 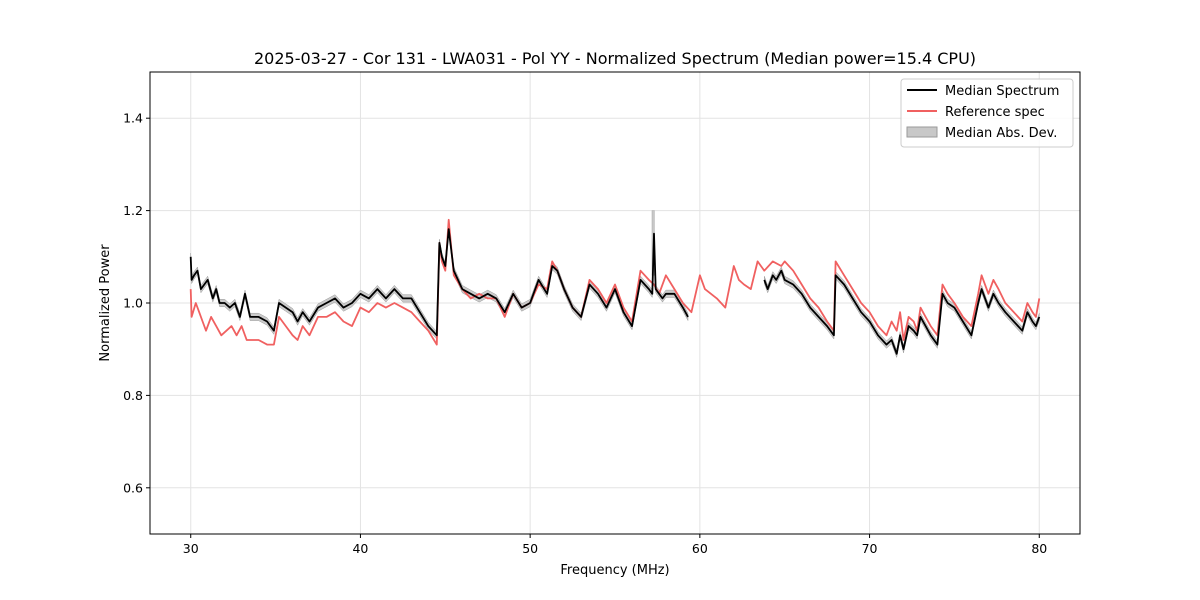 What do you see at coordinates (191, 548) in the screenshot?
I see `x-tick-label-30: 30` at bounding box center [191, 548].